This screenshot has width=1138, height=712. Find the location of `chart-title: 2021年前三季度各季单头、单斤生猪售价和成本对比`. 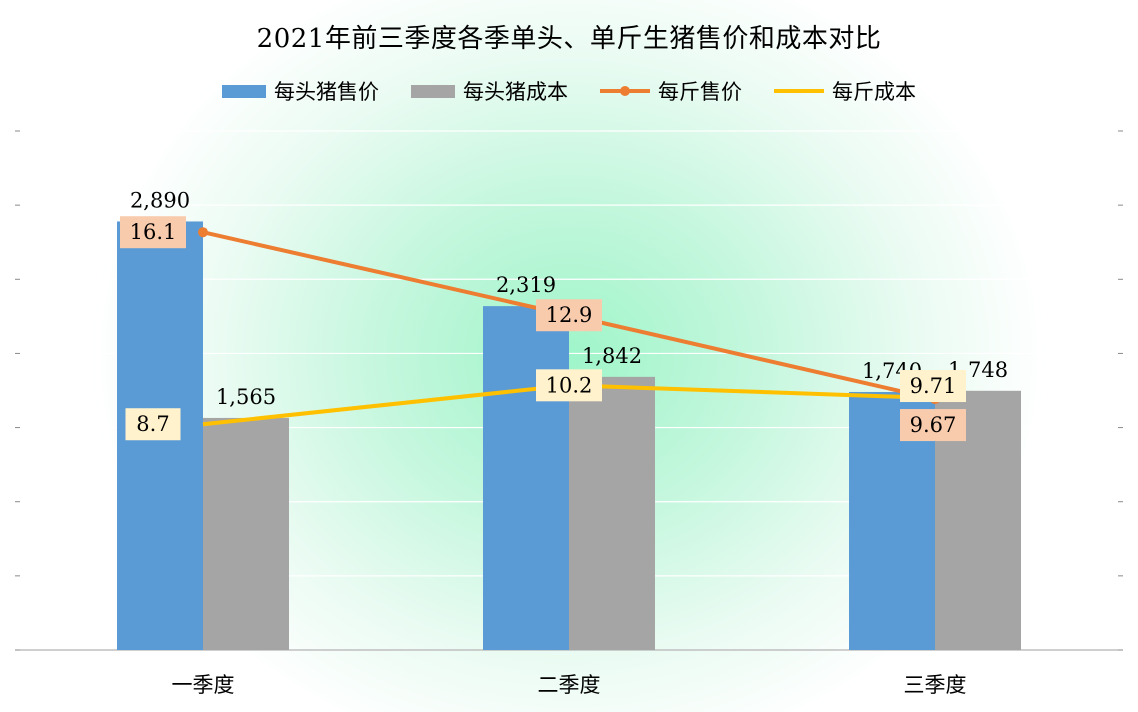

chart-title: 2021年前三季度各季单头、单斤生猪售价和成本对比 is located at coordinates (569, 39).